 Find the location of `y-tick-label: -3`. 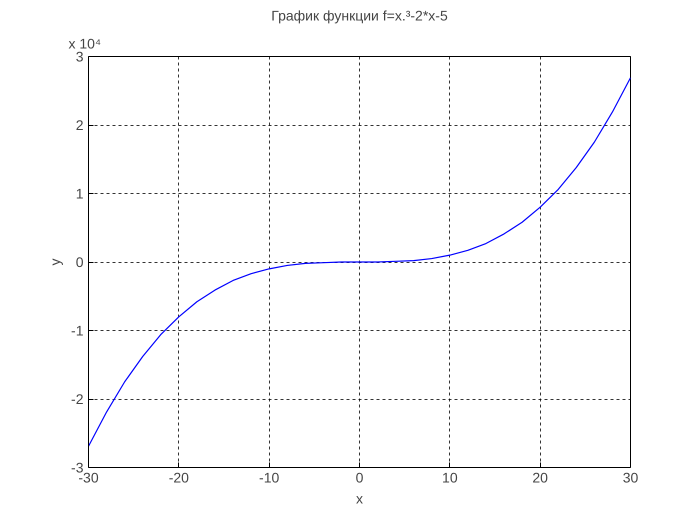

y-tick-label: -3 is located at coordinates (77, 468).